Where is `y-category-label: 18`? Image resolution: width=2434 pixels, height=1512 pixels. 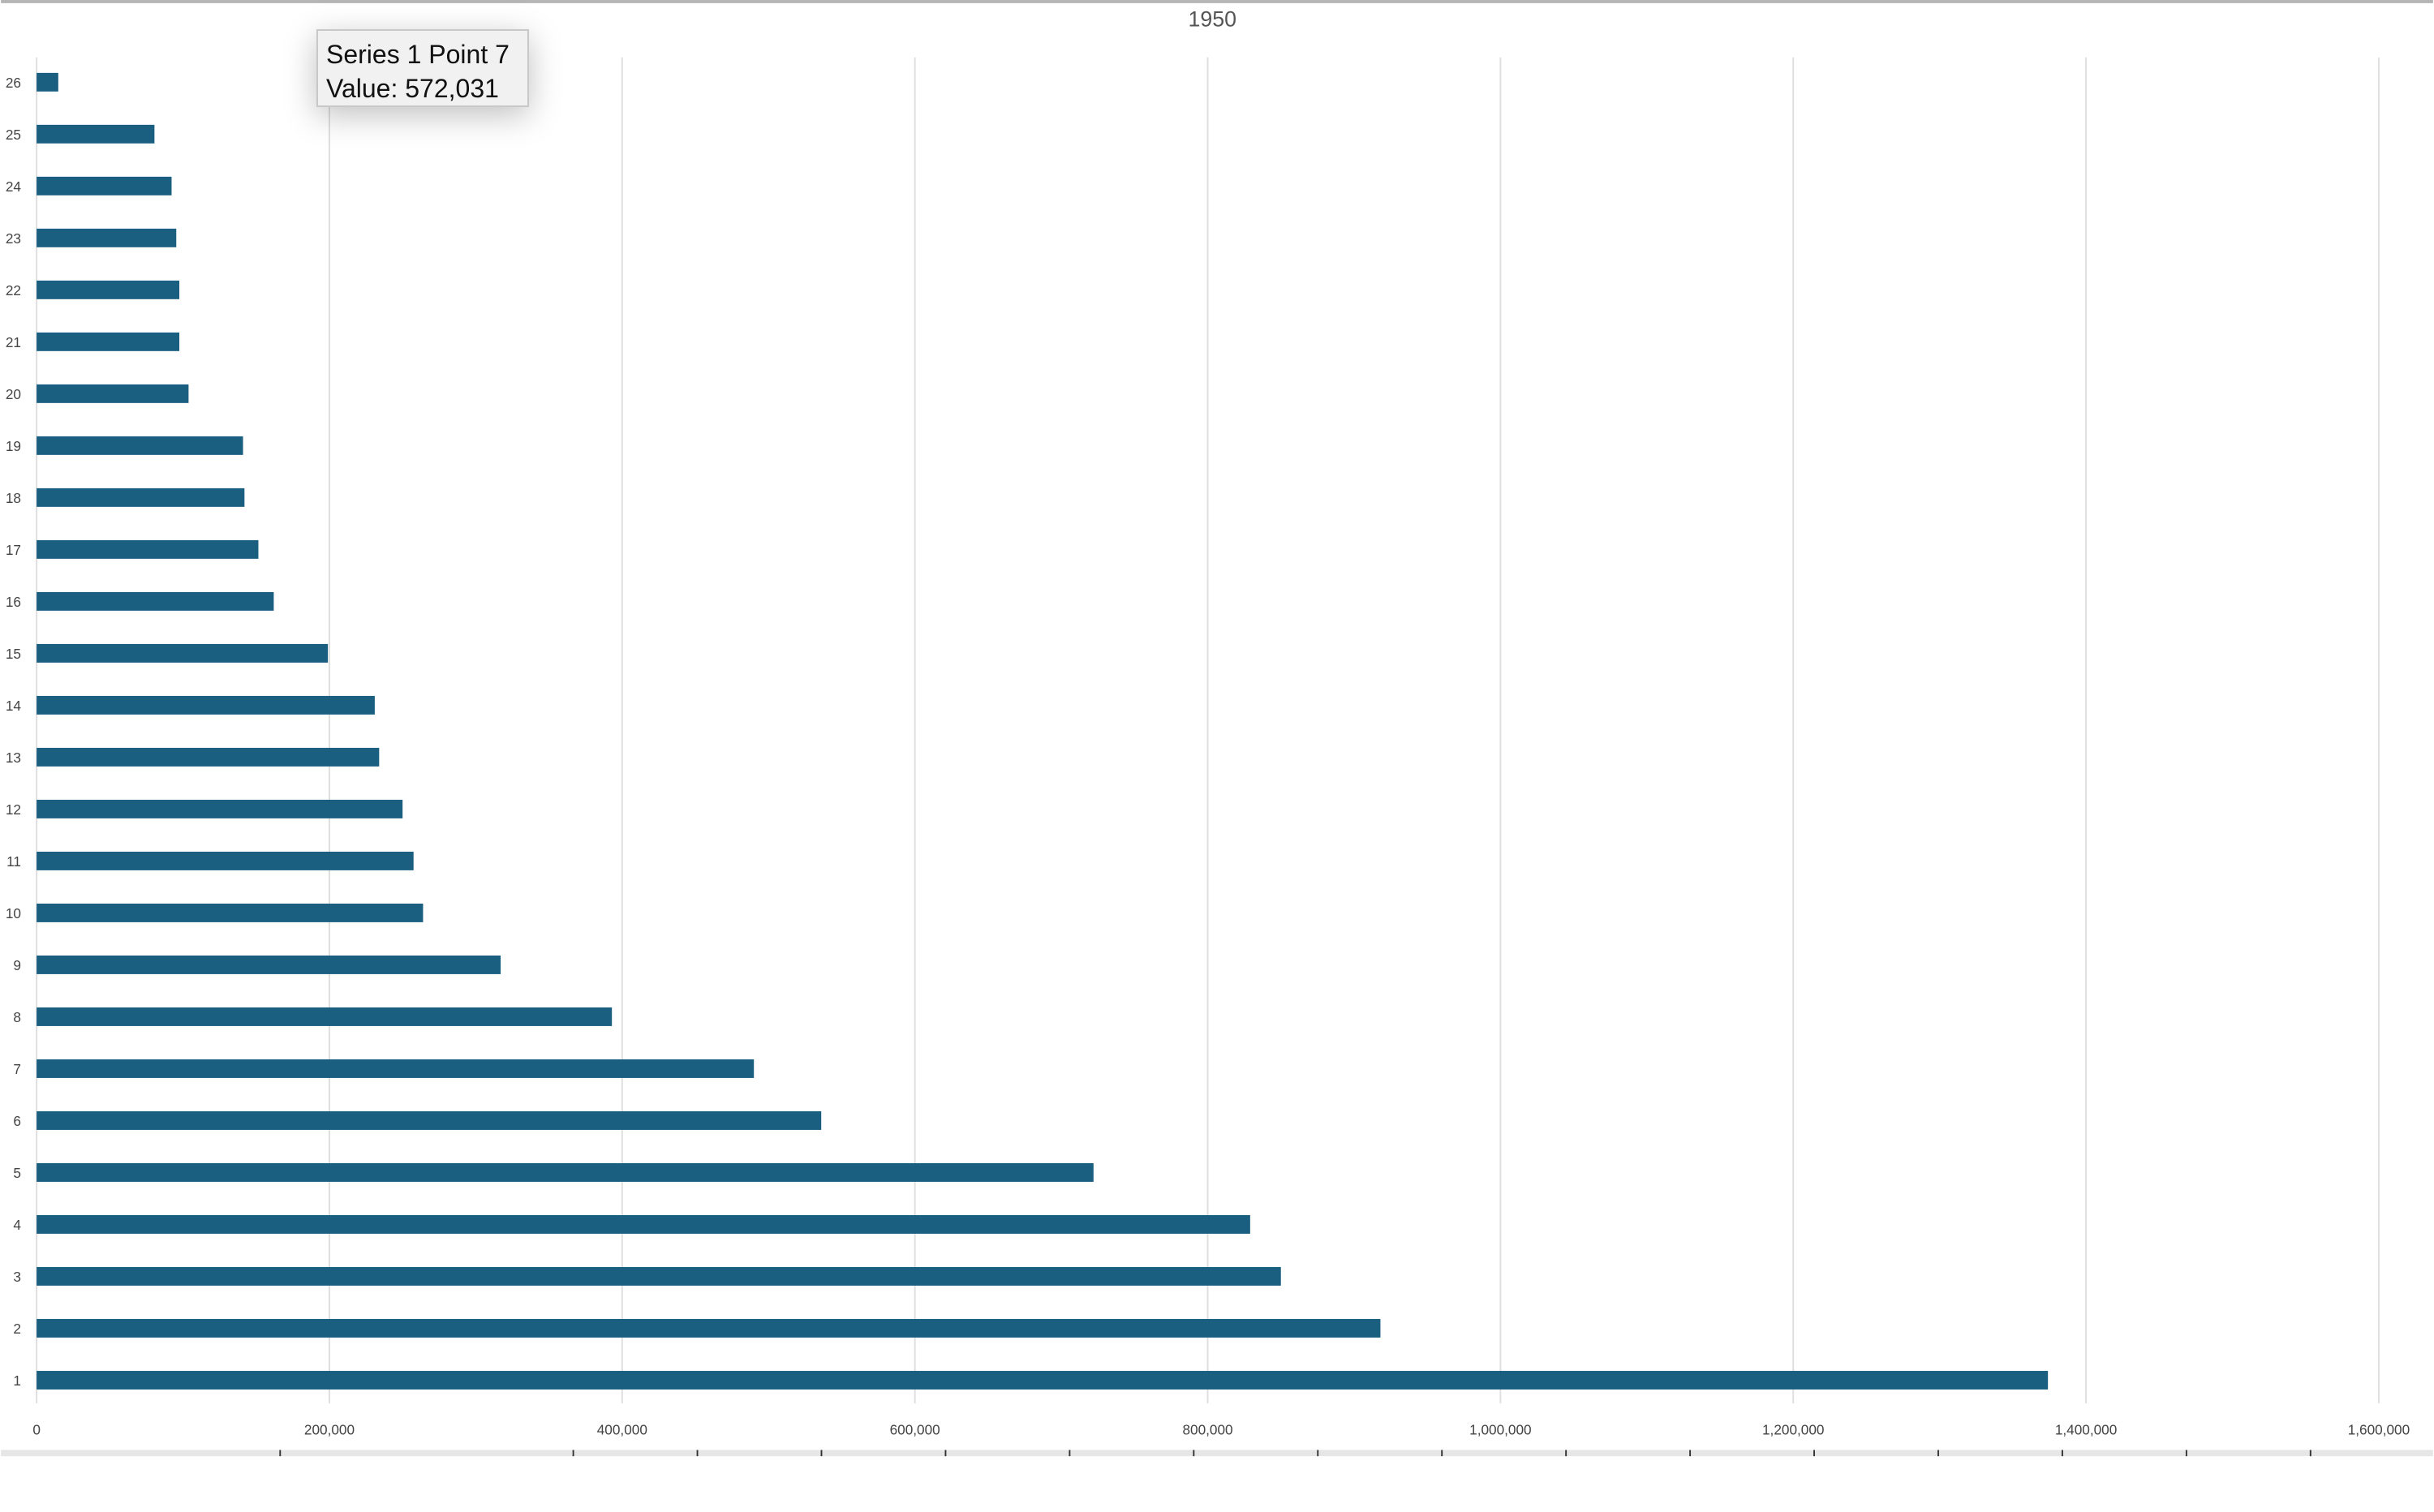
y-category-label: 18 is located at coordinates (13, 498).